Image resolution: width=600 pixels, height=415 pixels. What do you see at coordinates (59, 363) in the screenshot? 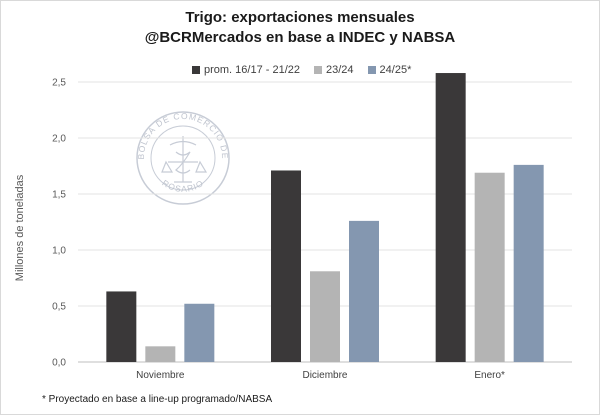
I see `y-tick-label: 0,0` at bounding box center [59, 363].